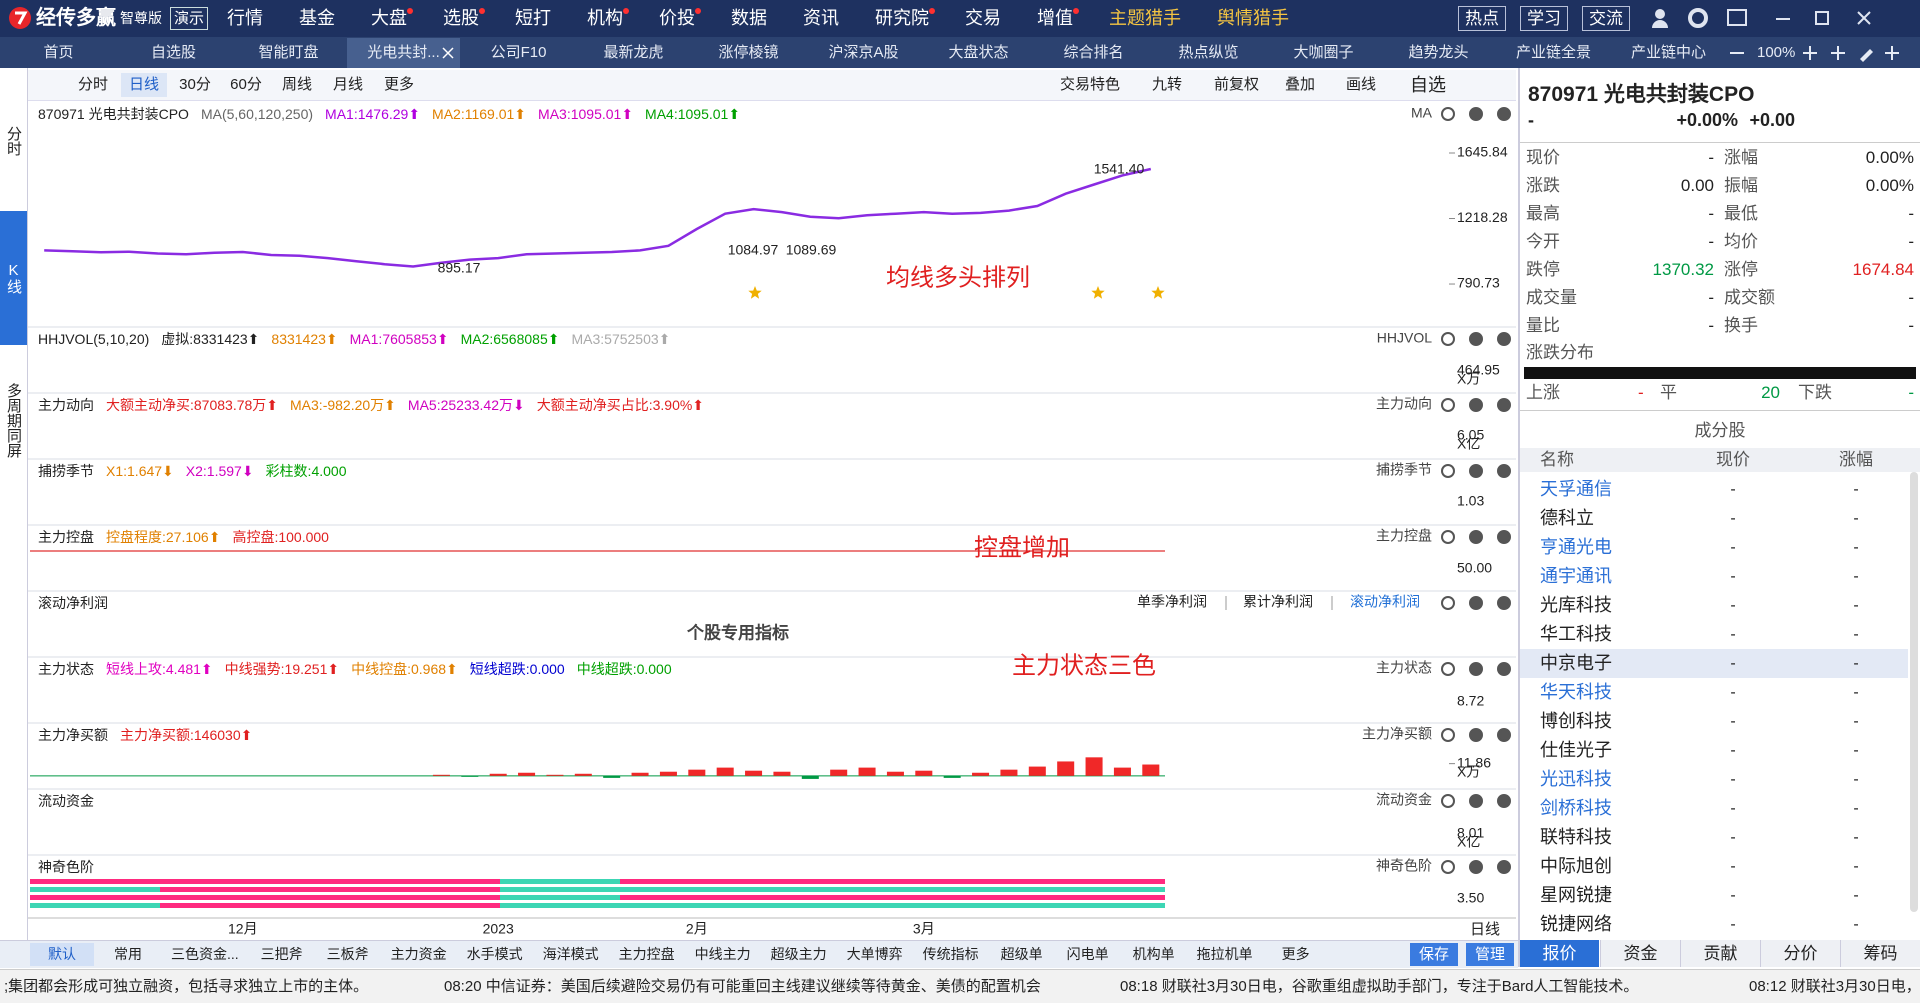  I want to click on stock-name: 仕佳光子, so click(1576, 750).